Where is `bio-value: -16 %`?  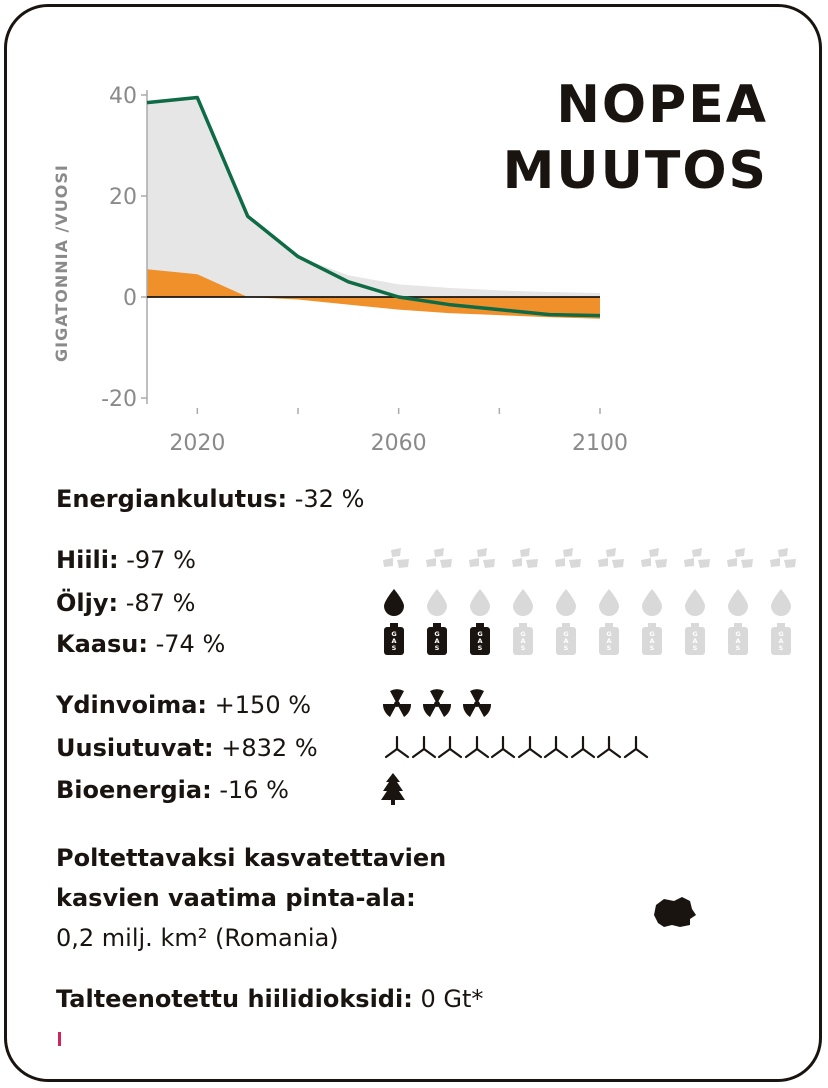 bio-value: -16 % is located at coordinates (254, 790).